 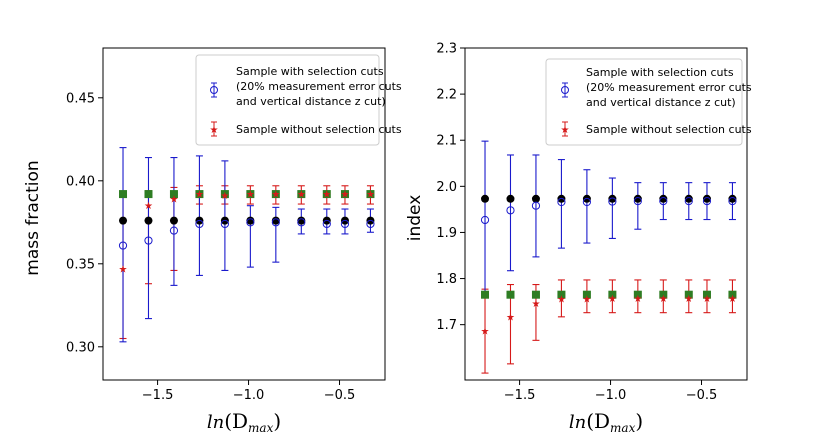 I want to click on right-xlabel-sub: max, so click(x=623, y=428).